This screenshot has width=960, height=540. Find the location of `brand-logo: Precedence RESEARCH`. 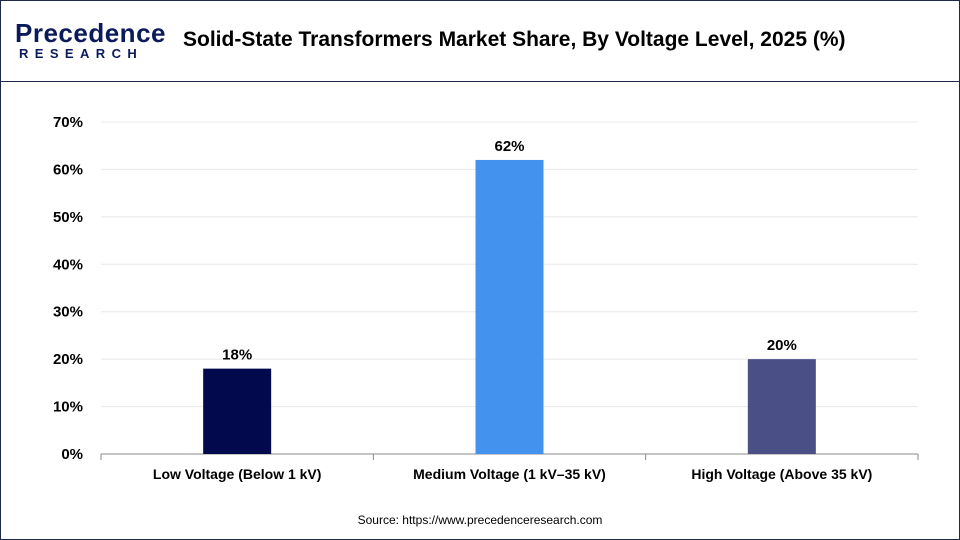

brand-logo: Precedence RESEARCH is located at coordinates (90, 42).